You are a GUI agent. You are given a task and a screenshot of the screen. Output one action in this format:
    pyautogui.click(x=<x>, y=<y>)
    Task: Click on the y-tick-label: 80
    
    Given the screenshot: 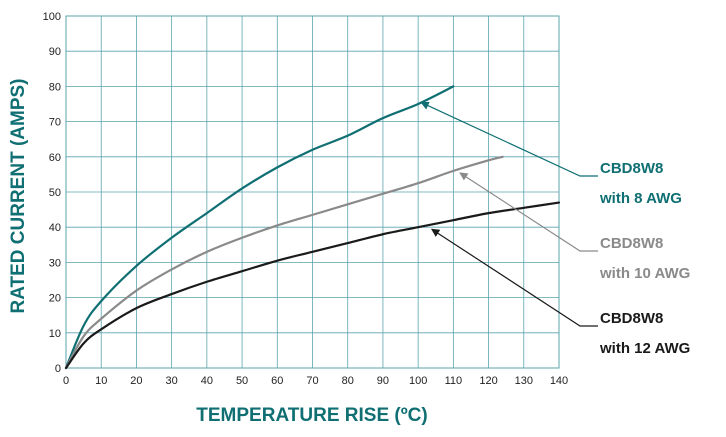 What is the action you would take?
    pyautogui.click(x=55, y=87)
    